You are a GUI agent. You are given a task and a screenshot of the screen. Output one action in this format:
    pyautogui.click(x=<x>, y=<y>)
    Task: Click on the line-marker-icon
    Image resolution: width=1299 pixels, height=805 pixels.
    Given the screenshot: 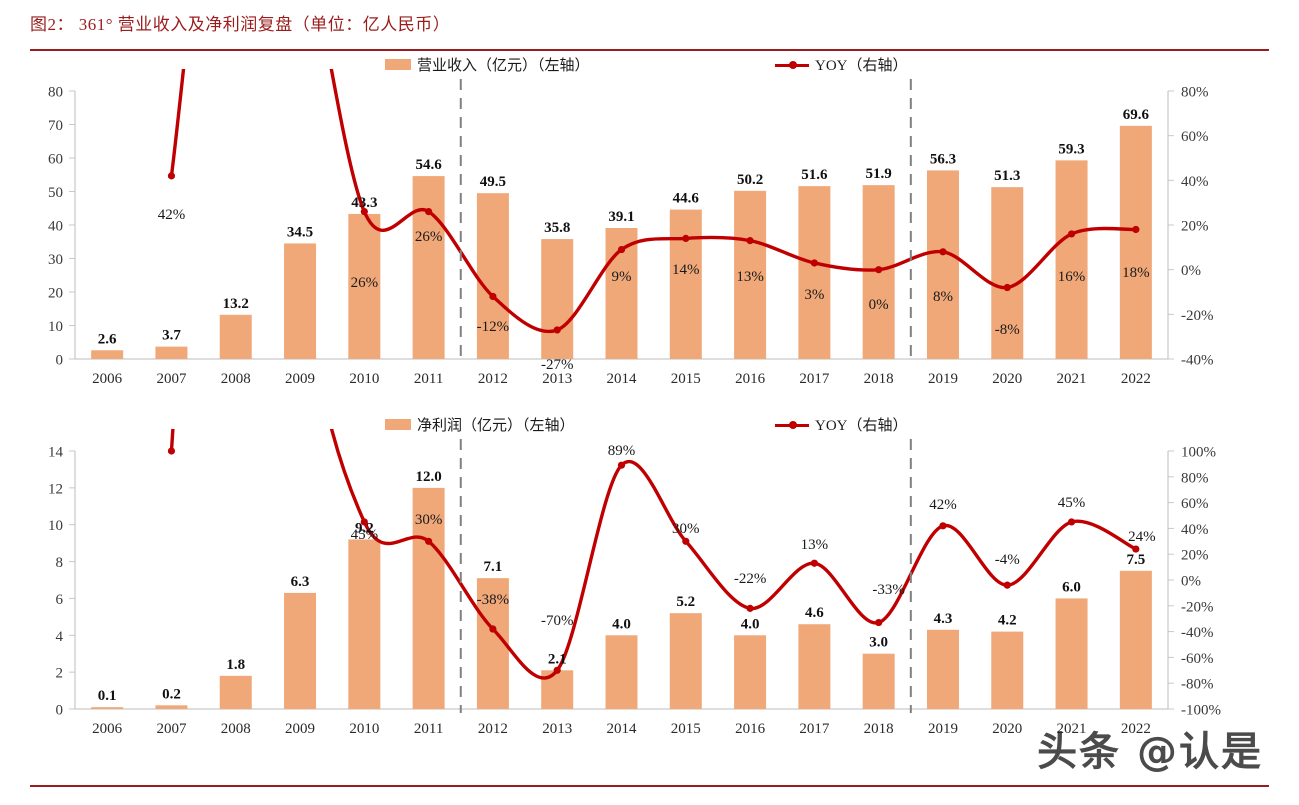 What is the action you would take?
    pyautogui.click(x=792, y=425)
    